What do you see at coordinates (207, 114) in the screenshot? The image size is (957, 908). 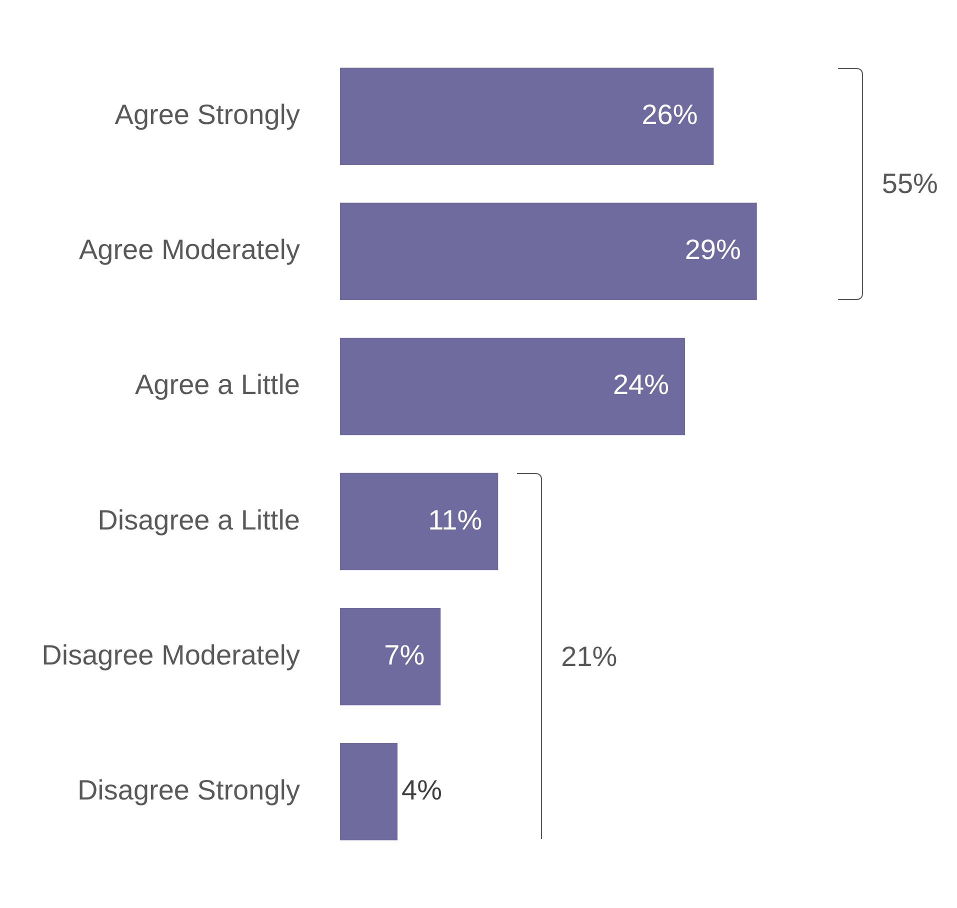 I see `y-tick-label: Agree Strongly` at bounding box center [207, 114].